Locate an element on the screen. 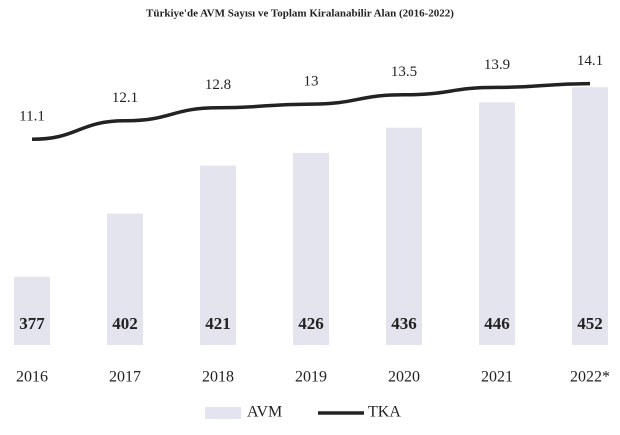 This screenshot has height=435, width=620. bar-value-label: 446 is located at coordinates (497, 323).